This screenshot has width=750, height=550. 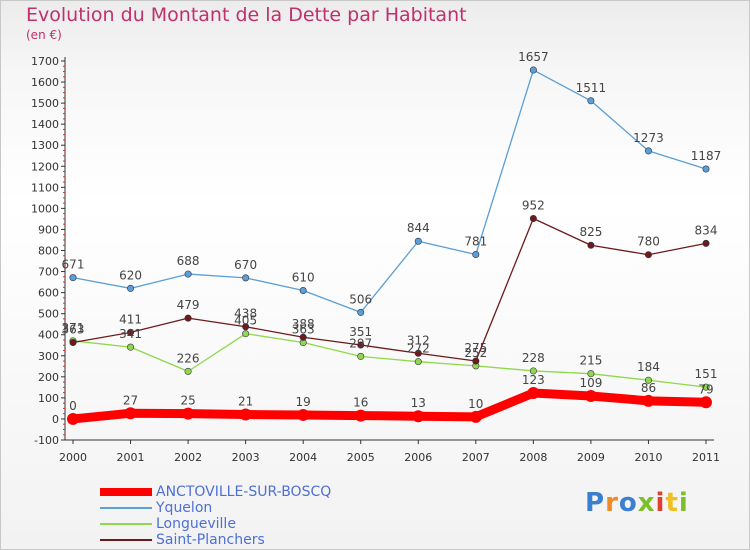 I want to click on y-tick-label: 1500, so click(x=45, y=103).